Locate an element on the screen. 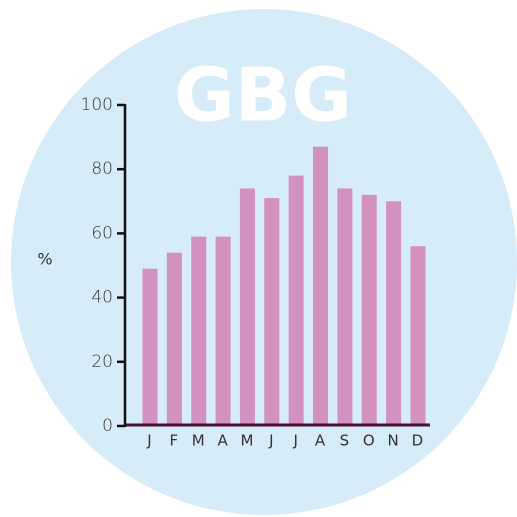  y-tick-label: 60 is located at coordinates (102, 233).